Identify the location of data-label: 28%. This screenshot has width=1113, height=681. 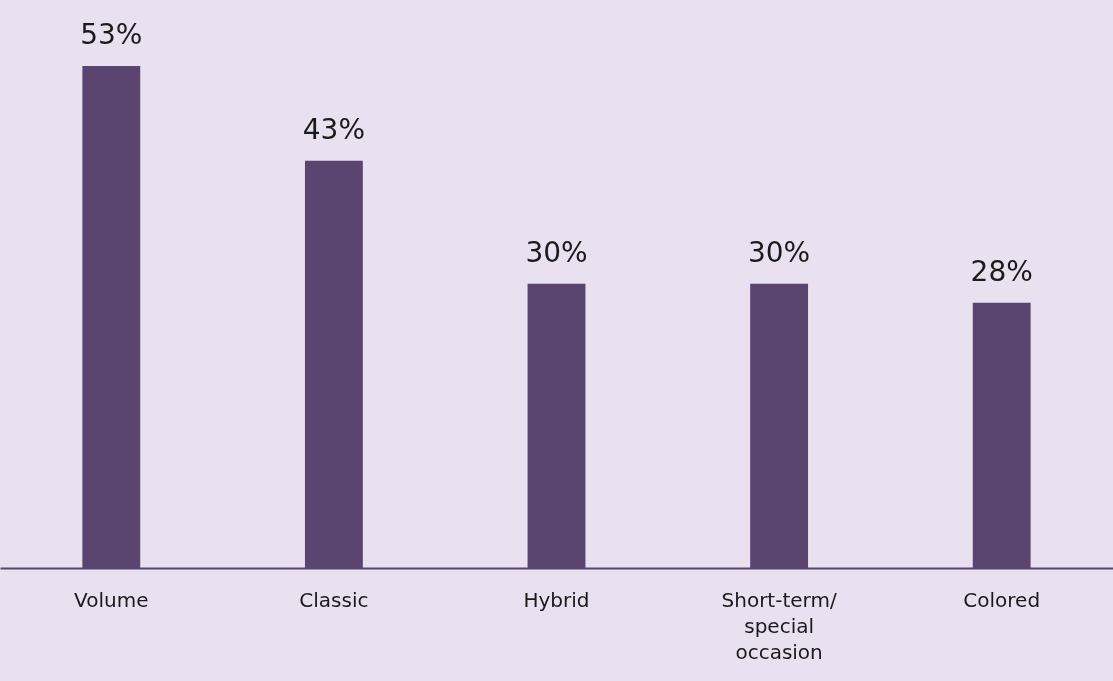
(1001, 271).